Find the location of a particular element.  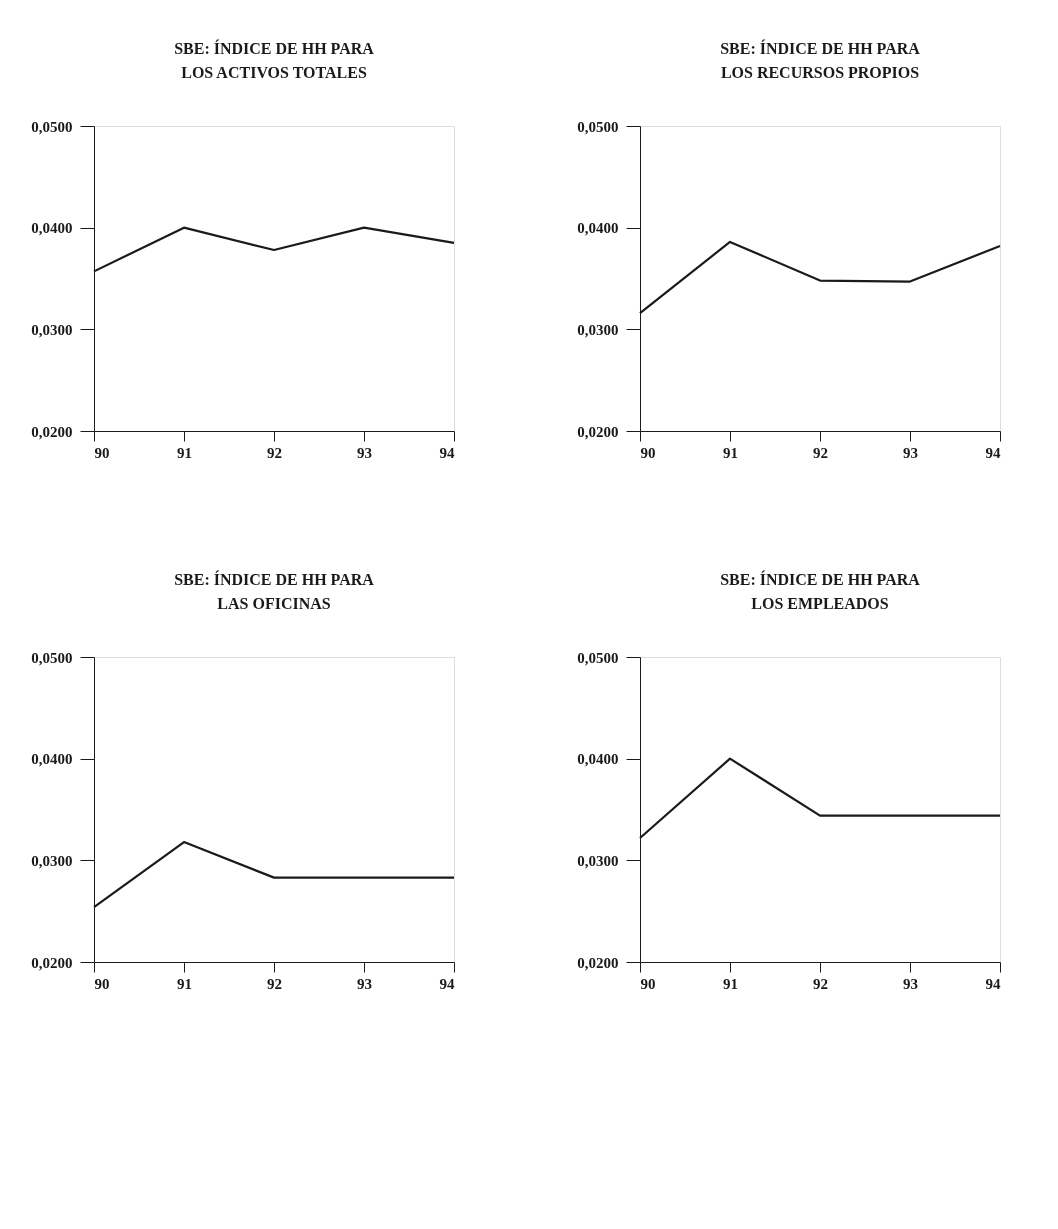

chart-title: SBE: ÍNDICE DE HH PARA LOS RECURSOS PROPIOS is located at coordinates (820, 60).